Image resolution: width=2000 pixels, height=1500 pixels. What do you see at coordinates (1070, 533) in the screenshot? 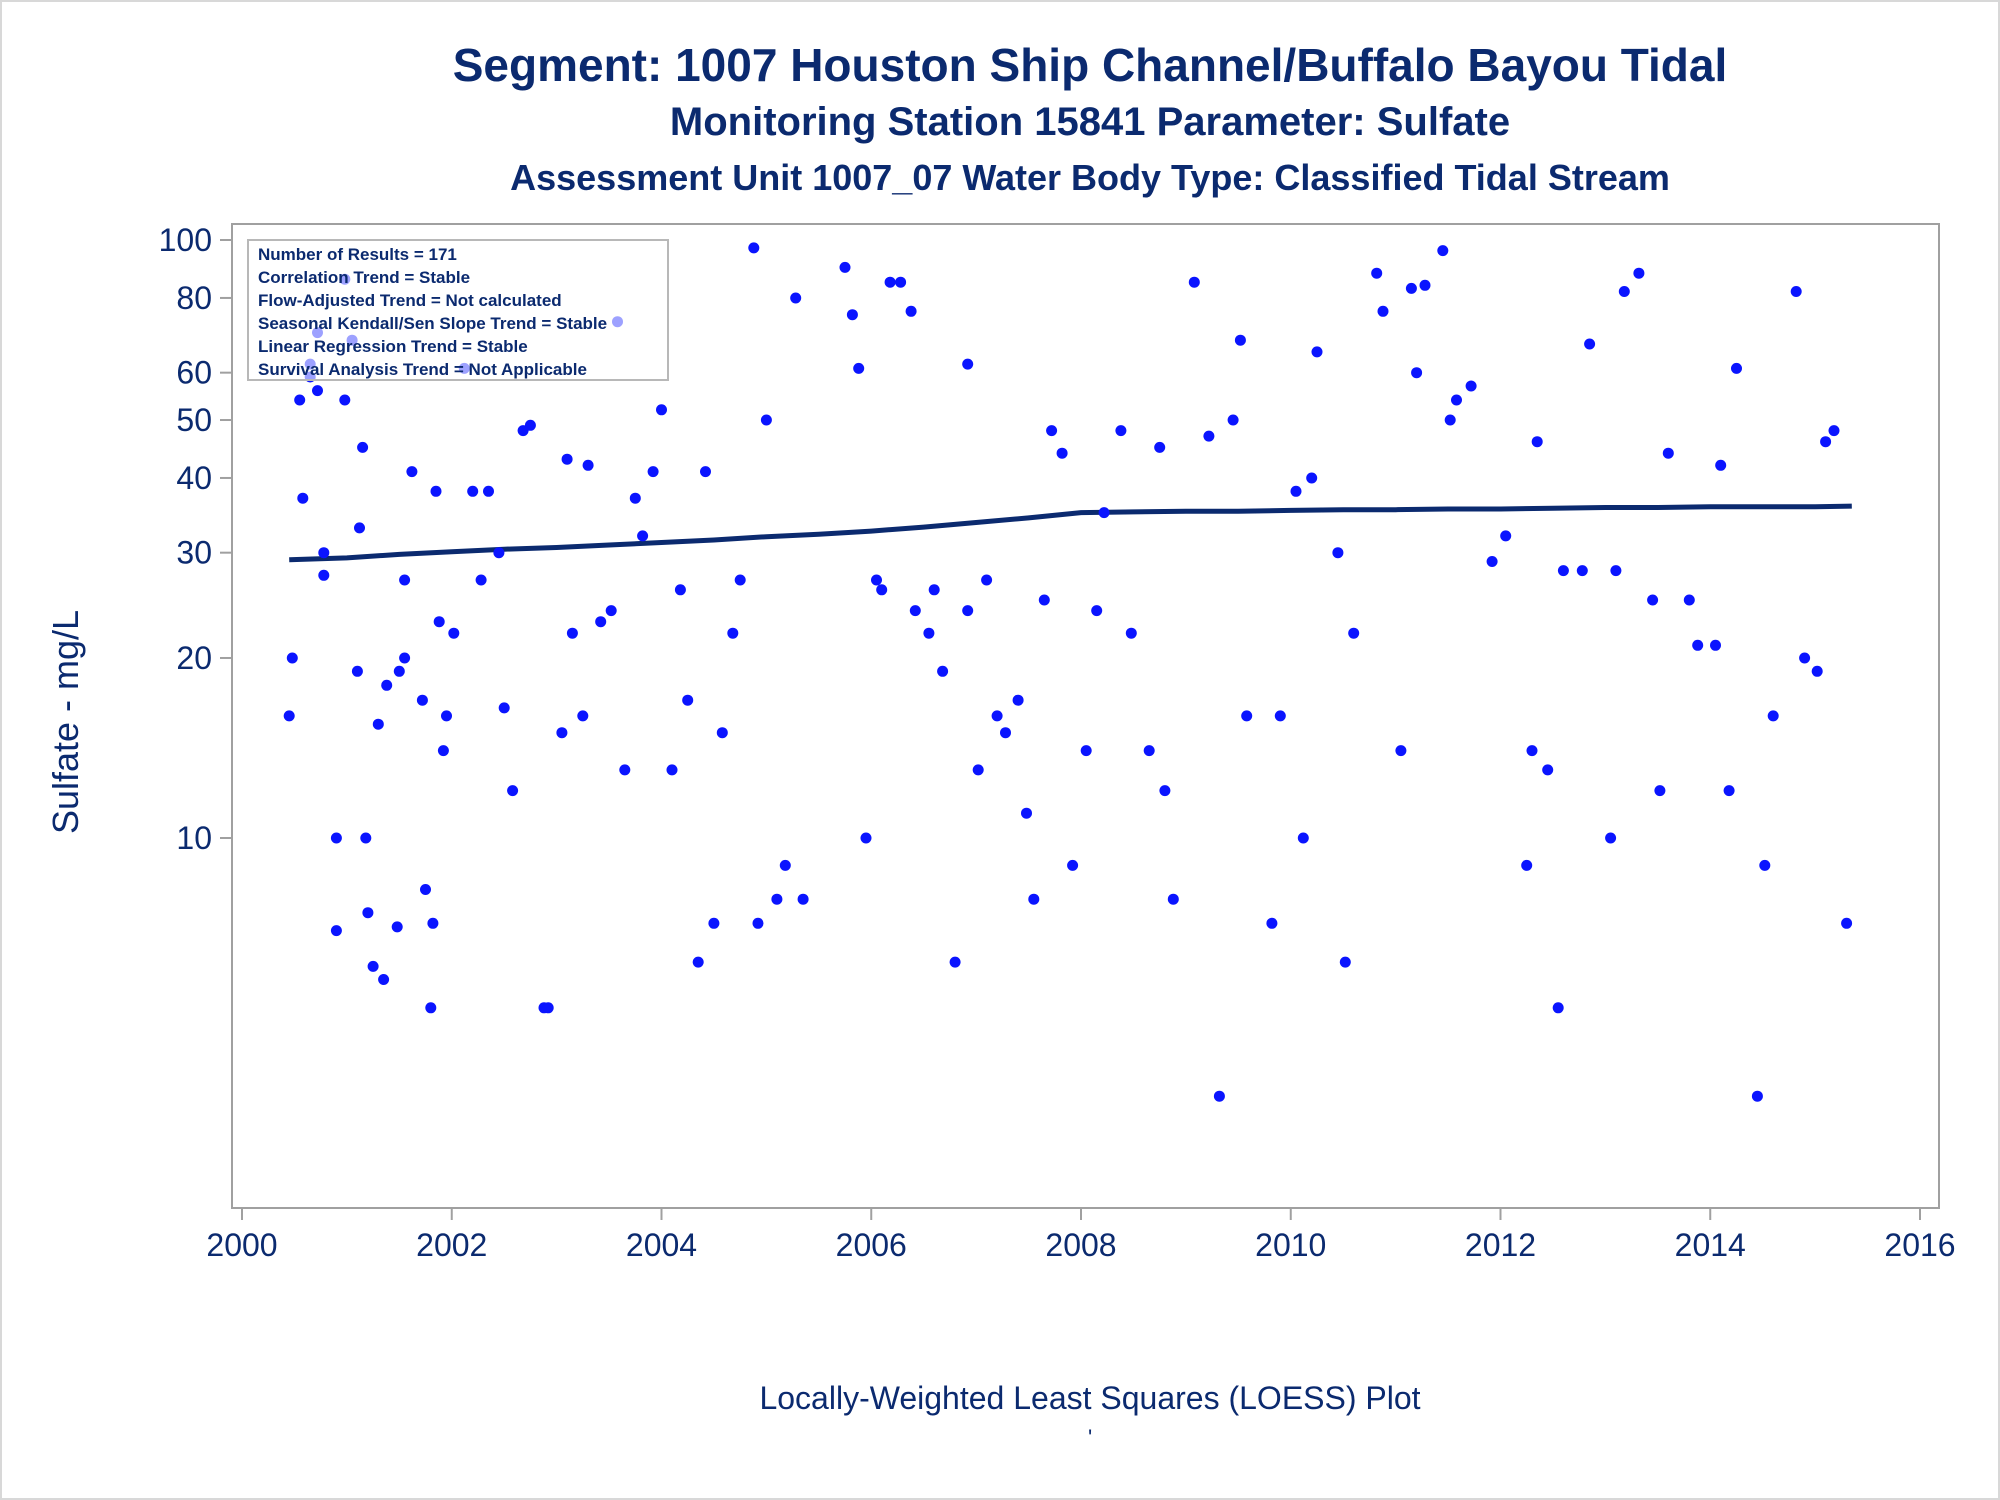
I see `trend-line-group` at bounding box center [1070, 533].